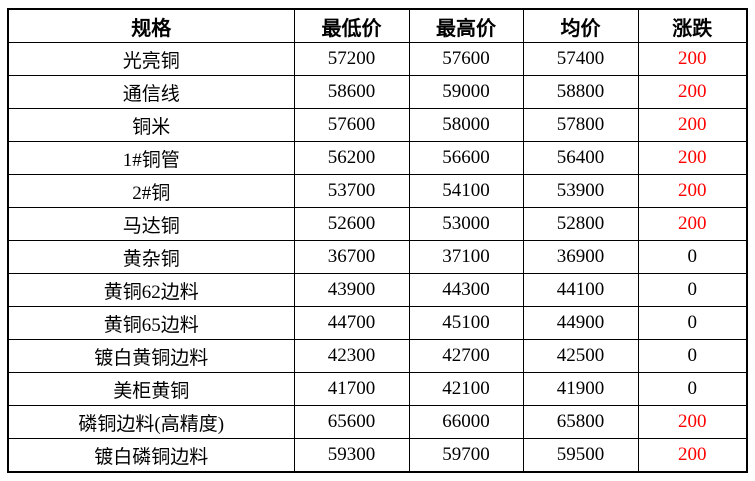 The image size is (755, 481). What do you see at coordinates (351, 59) in the screenshot?
I see `min-price-cell: 57200` at bounding box center [351, 59].